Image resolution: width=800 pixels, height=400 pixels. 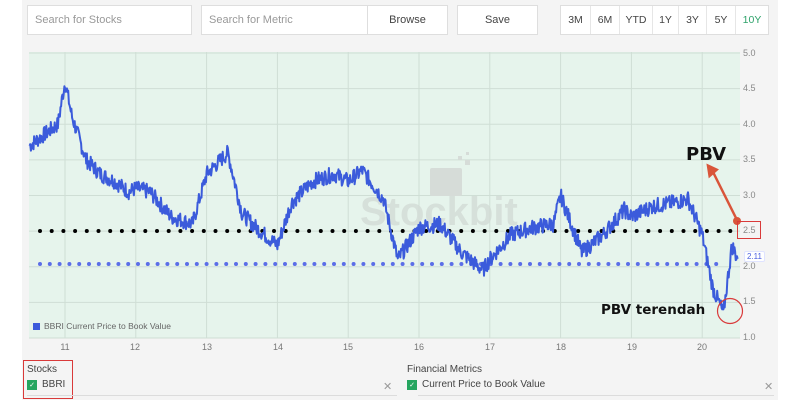 I want to click on metrics-section-title: Financial Metrics, so click(x=445, y=369).